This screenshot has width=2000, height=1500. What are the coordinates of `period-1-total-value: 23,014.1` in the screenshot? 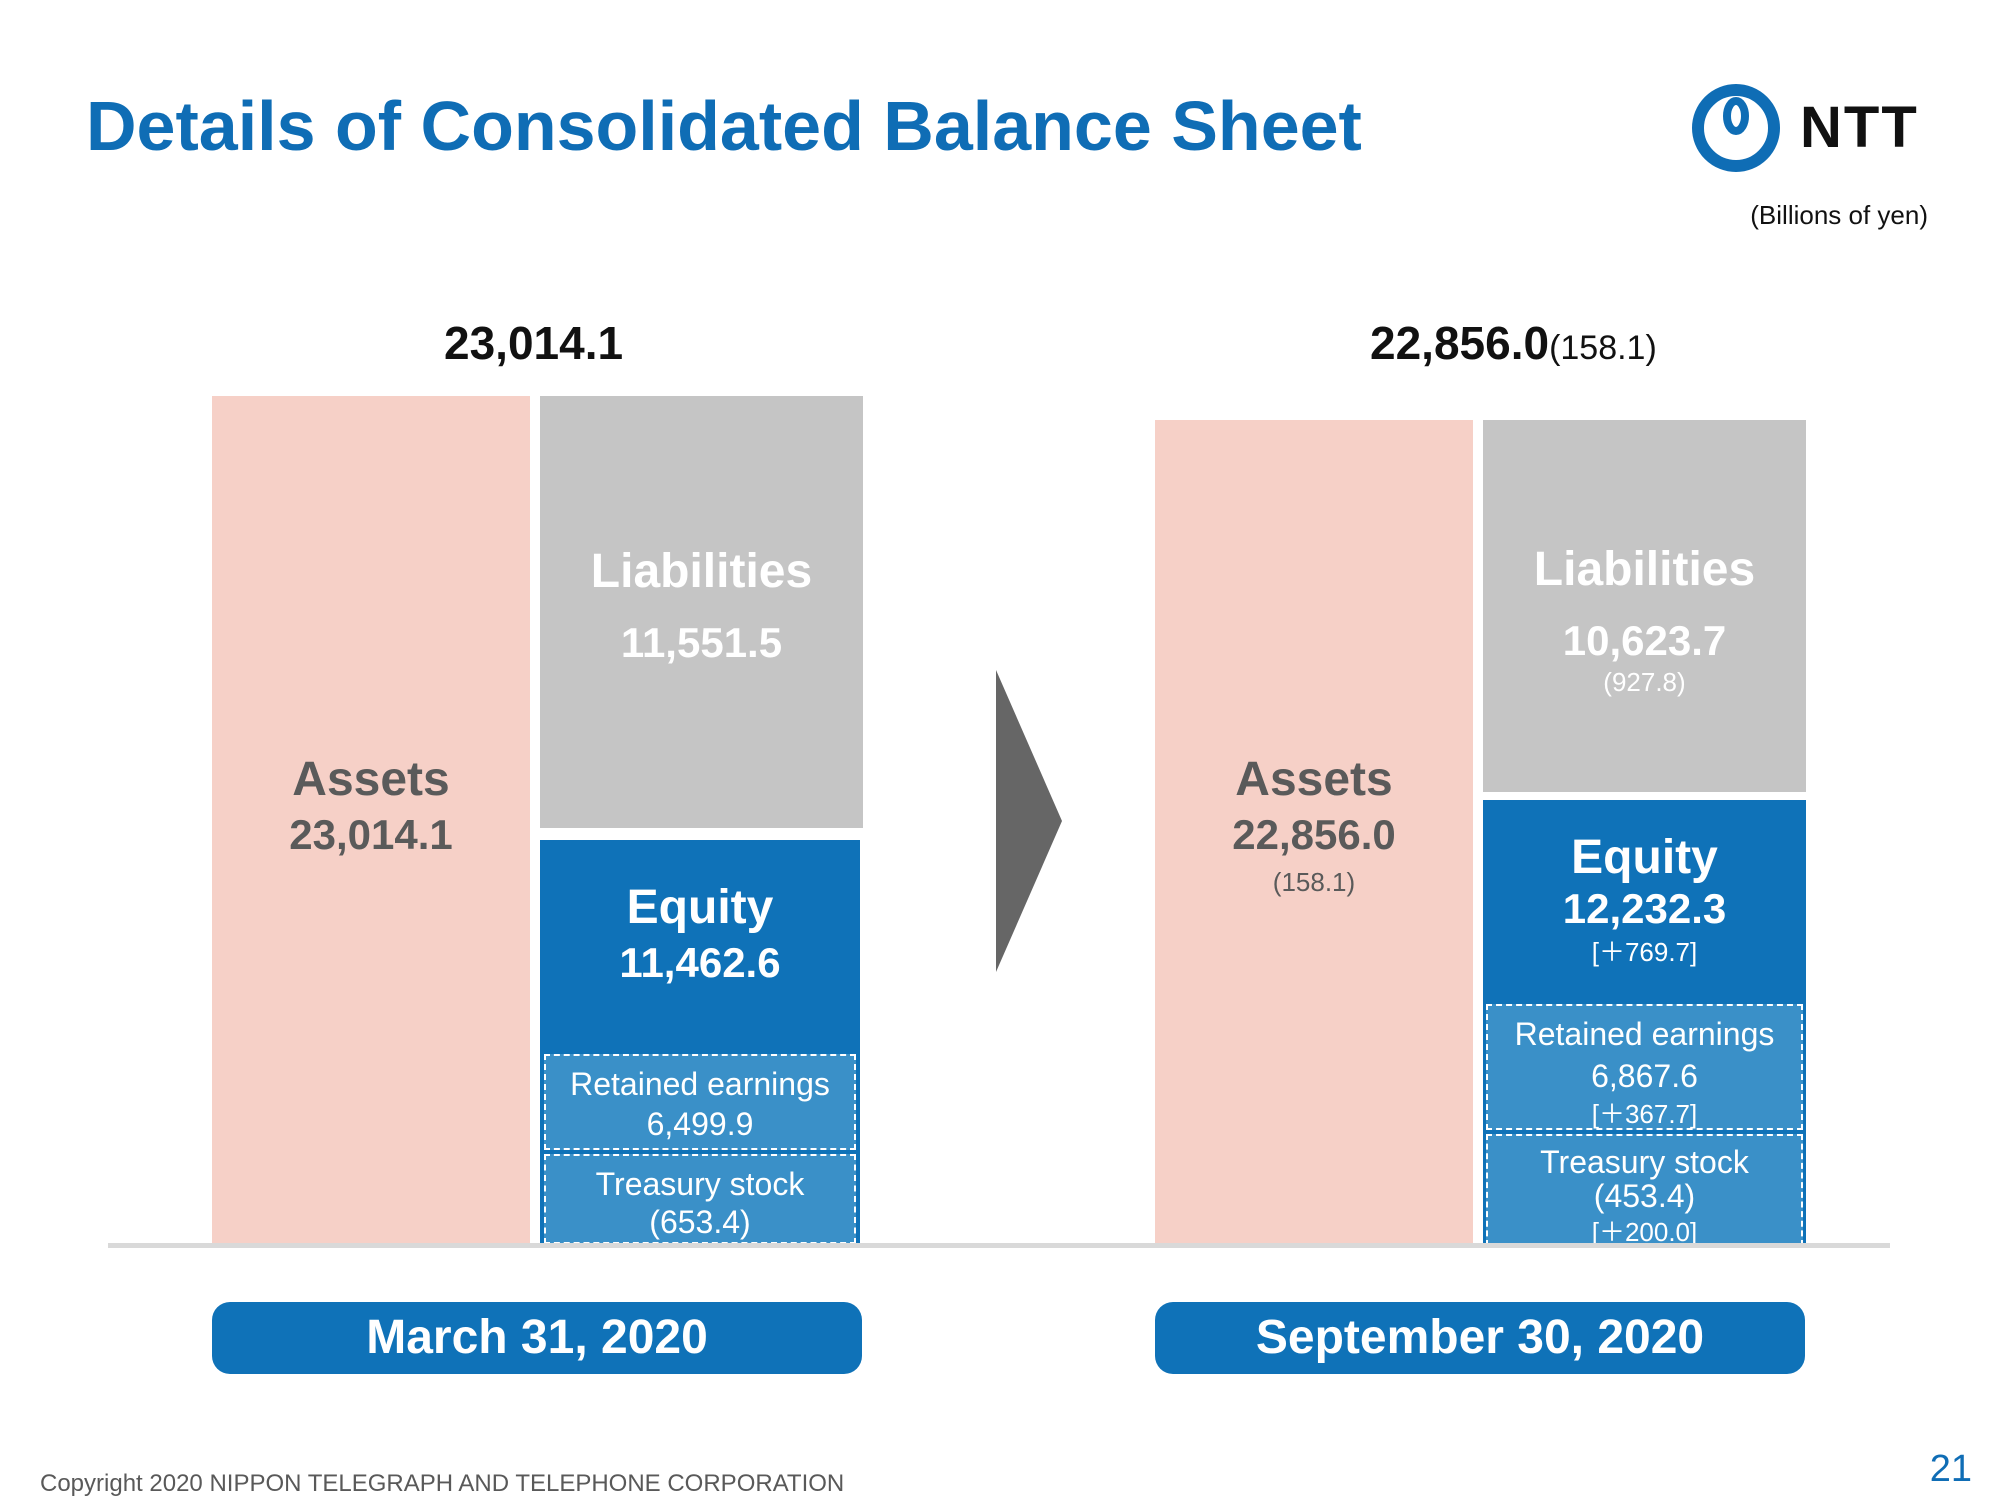 It's located at (534, 343).